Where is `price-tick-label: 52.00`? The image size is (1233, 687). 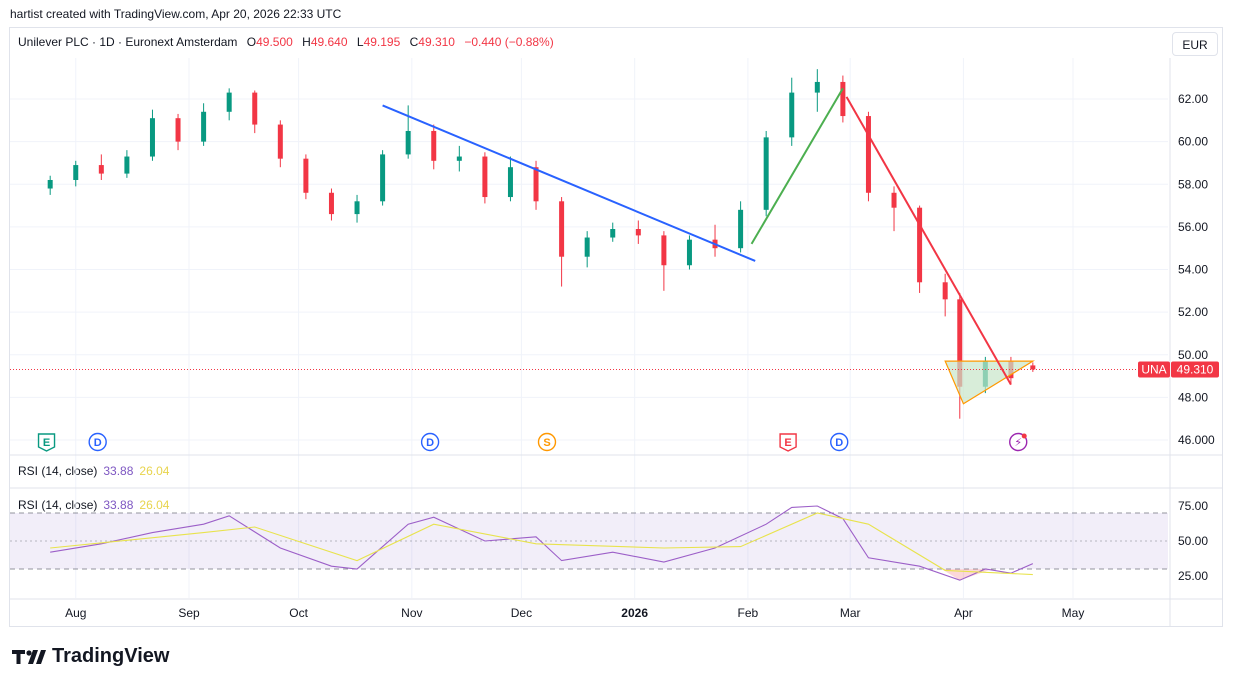 price-tick-label: 52.00 is located at coordinates (1193, 312).